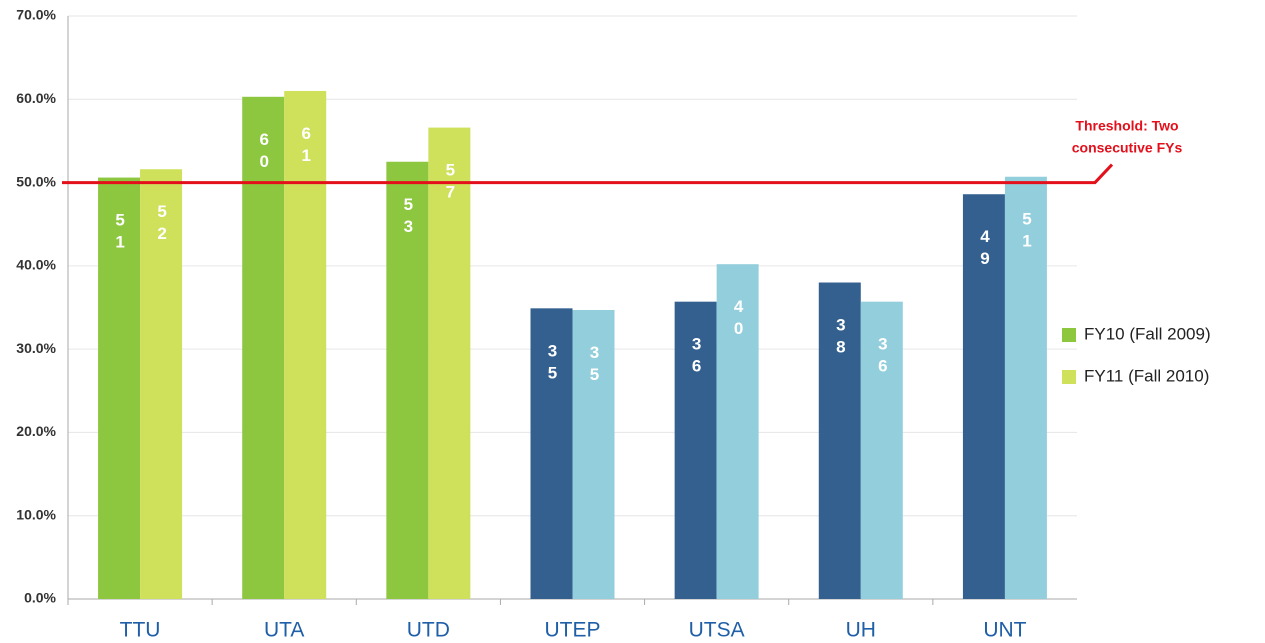 This screenshot has width=1265, height=643. I want to click on y-tick-label: 0.0%, so click(40, 598).